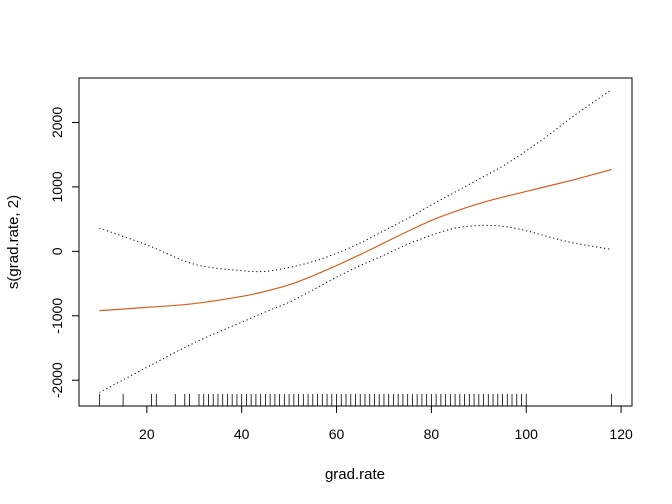 Image resolution: width=672 pixels, height=504 pixels. What do you see at coordinates (621, 434) in the screenshot?
I see `x-tick-label: 120` at bounding box center [621, 434].